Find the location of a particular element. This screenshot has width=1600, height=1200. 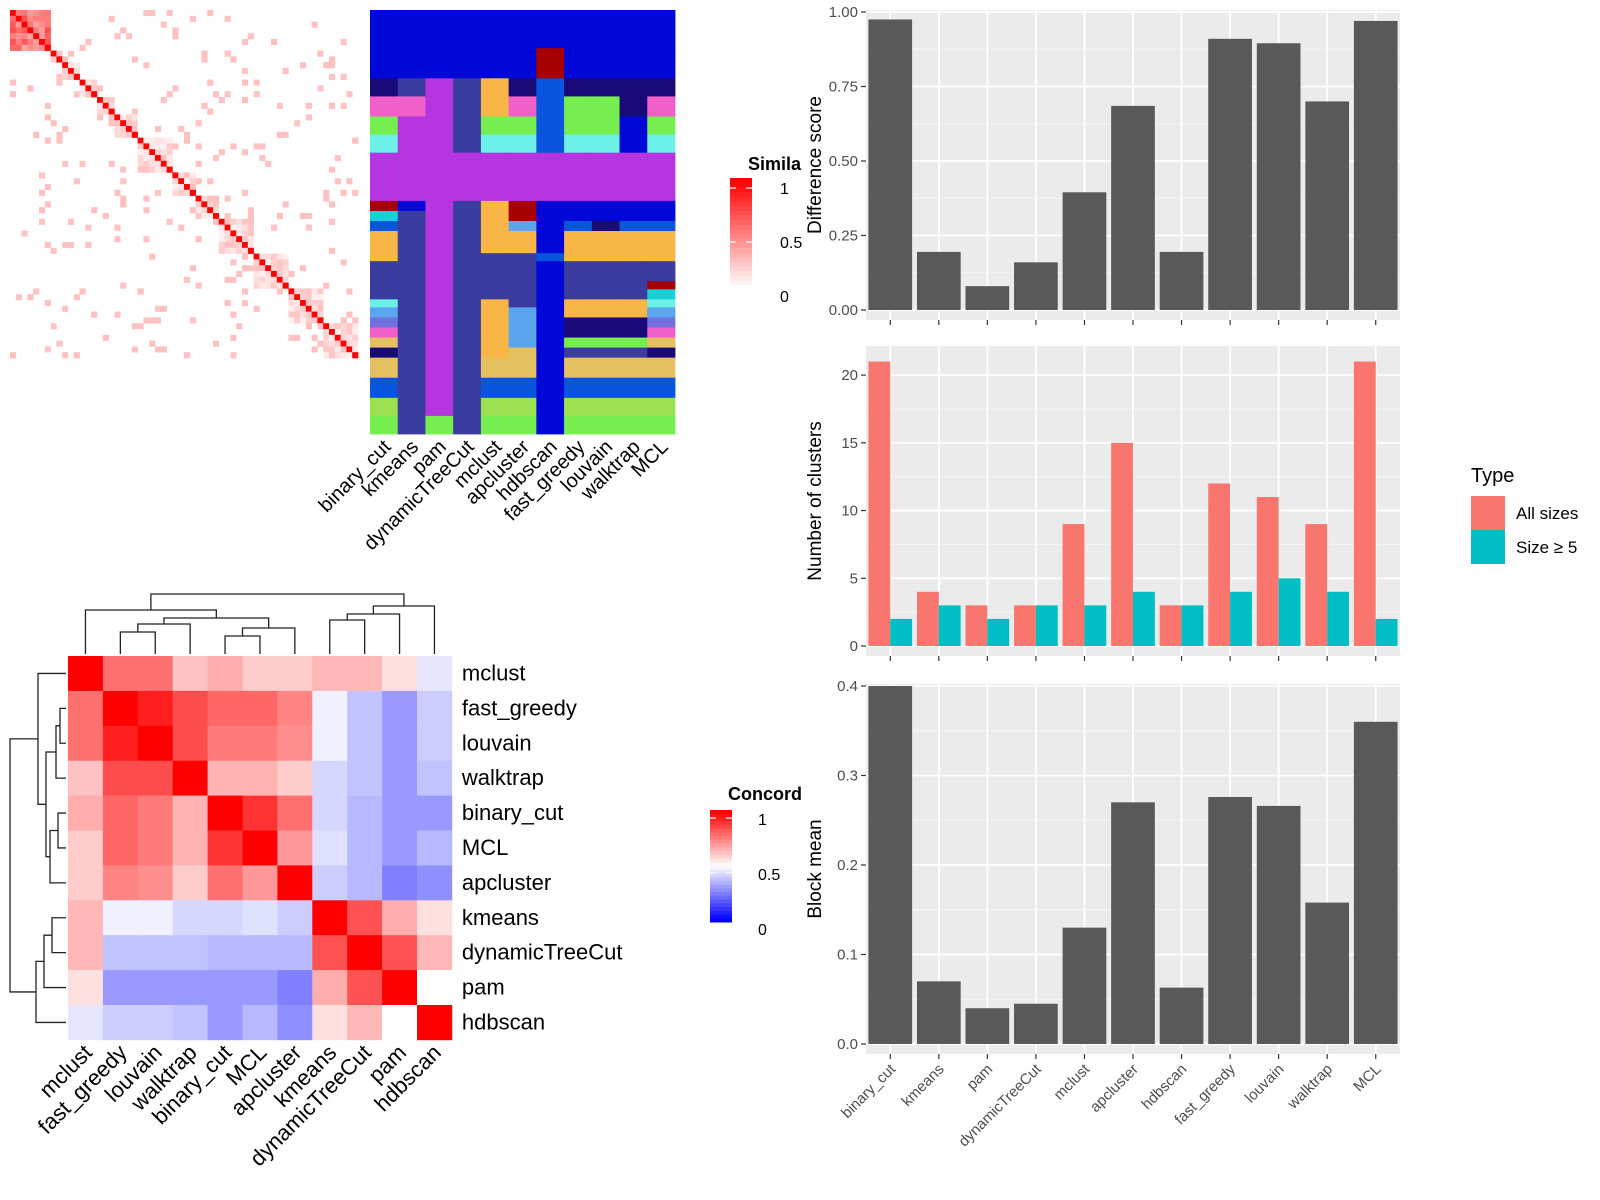

dendrogram-branch is located at coordinates (347, 636).